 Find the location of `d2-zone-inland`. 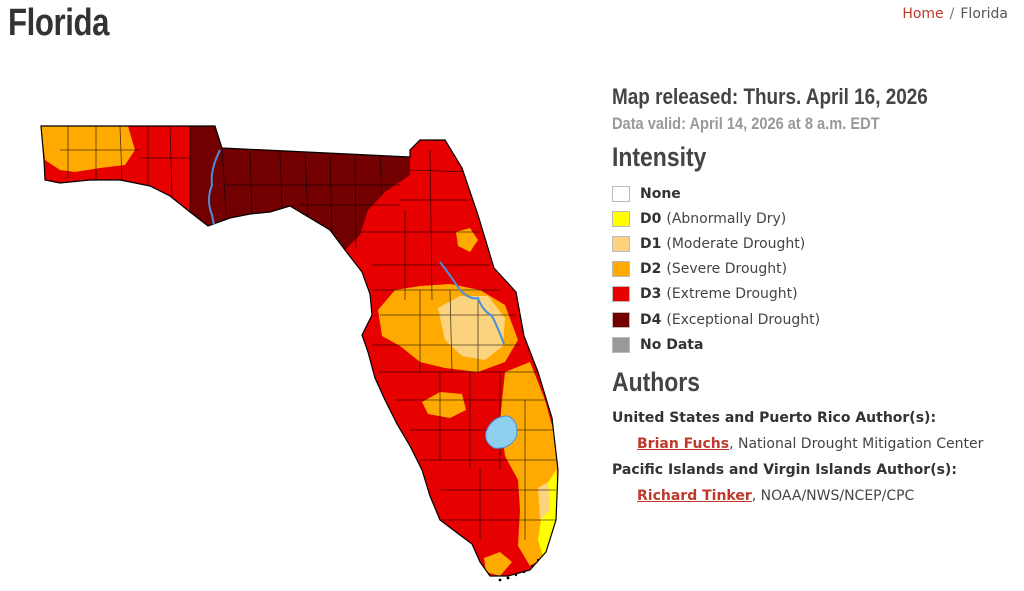

d2-zone-inland is located at coordinates (444, 405).